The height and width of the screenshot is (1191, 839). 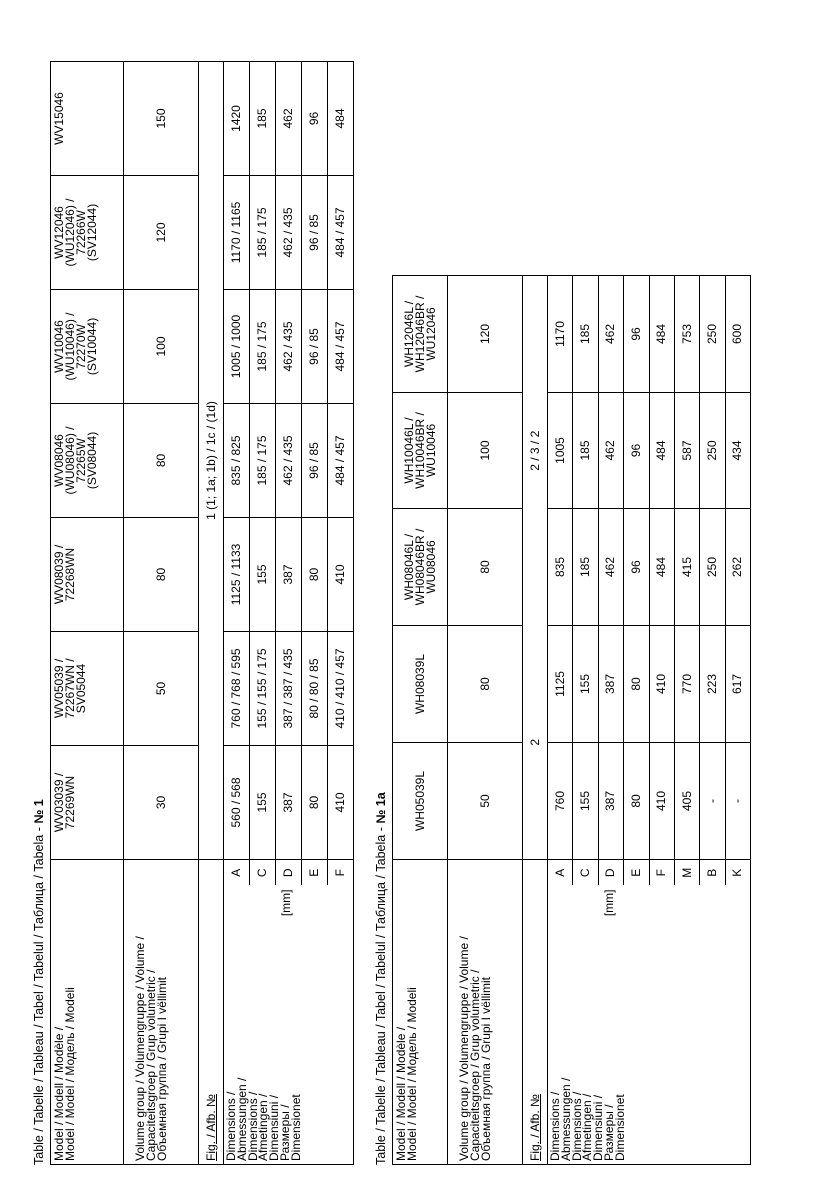 What do you see at coordinates (314, 346) in the screenshot?
I see `dimension-value: 96 / 85` at bounding box center [314, 346].